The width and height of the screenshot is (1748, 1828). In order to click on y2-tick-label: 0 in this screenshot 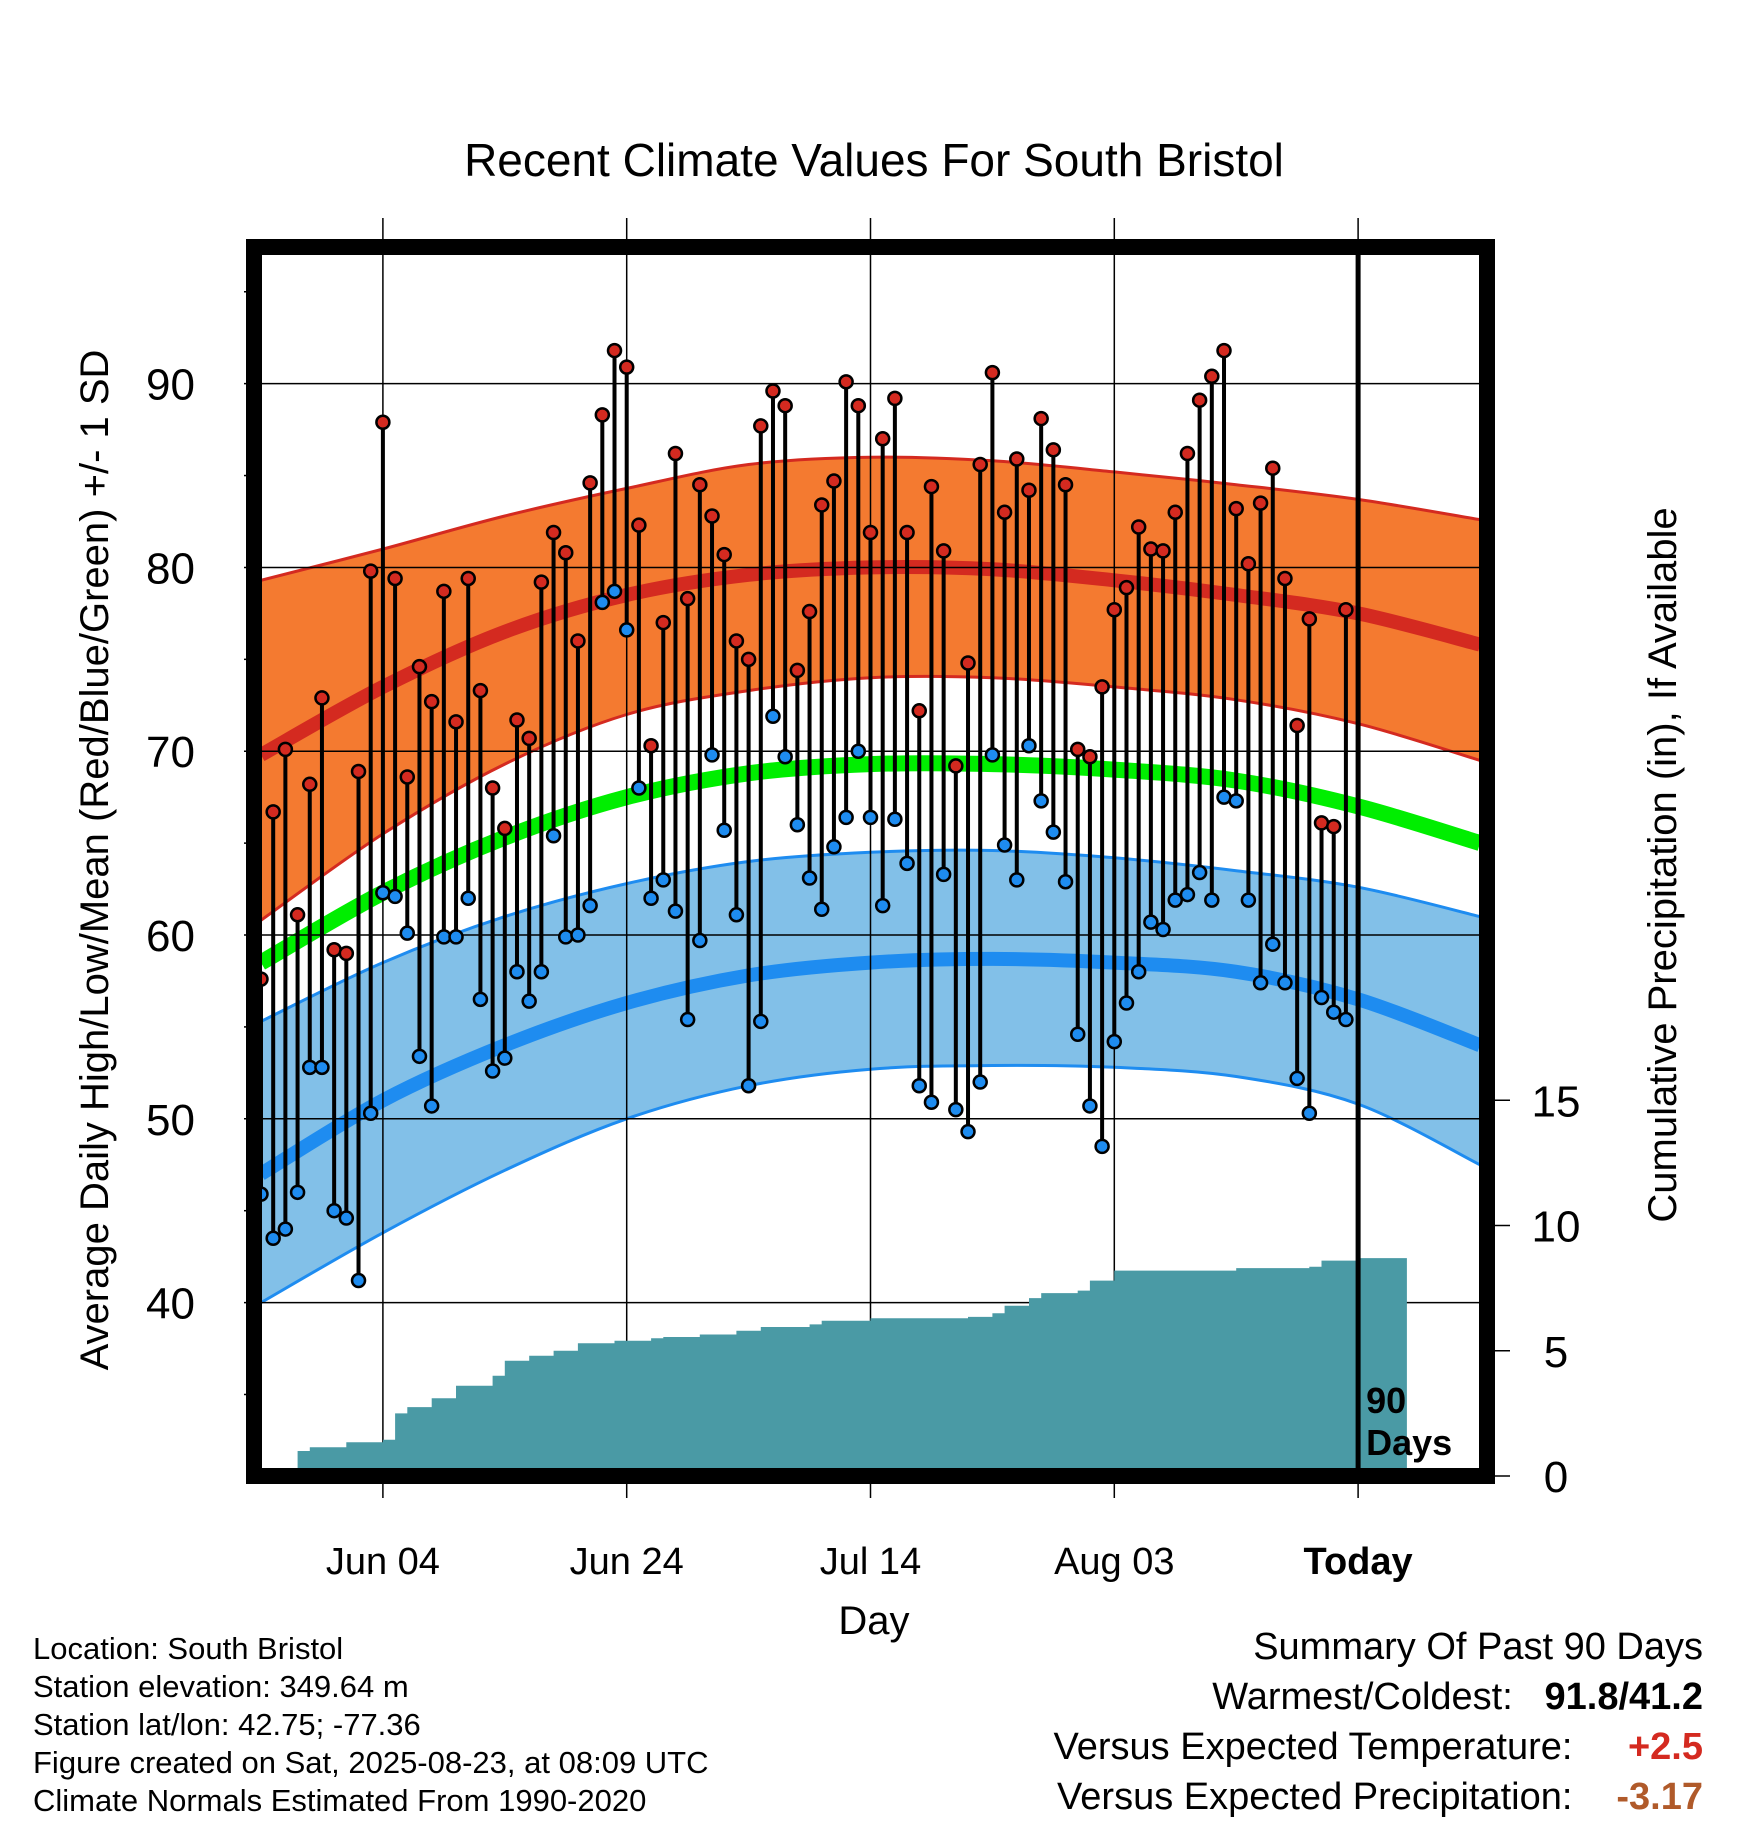, I will do `click(1556, 1477)`.